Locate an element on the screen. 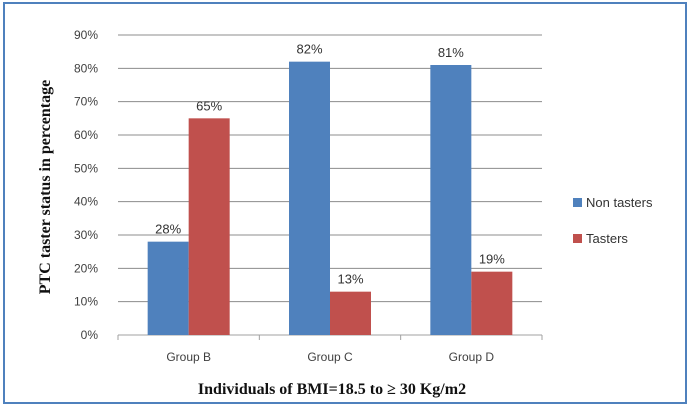 The width and height of the screenshot is (694, 410). x-tick-label: Group C is located at coordinates (330, 357).